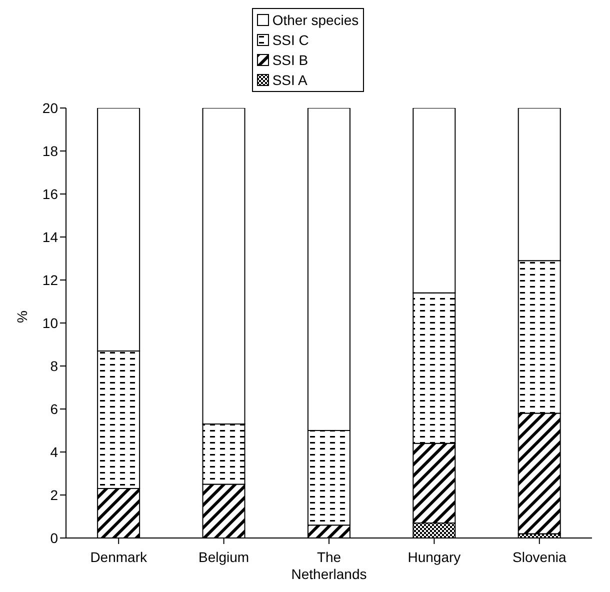  What do you see at coordinates (119, 557) in the screenshot?
I see `x-tick-label: Denmark` at bounding box center [119, 557].